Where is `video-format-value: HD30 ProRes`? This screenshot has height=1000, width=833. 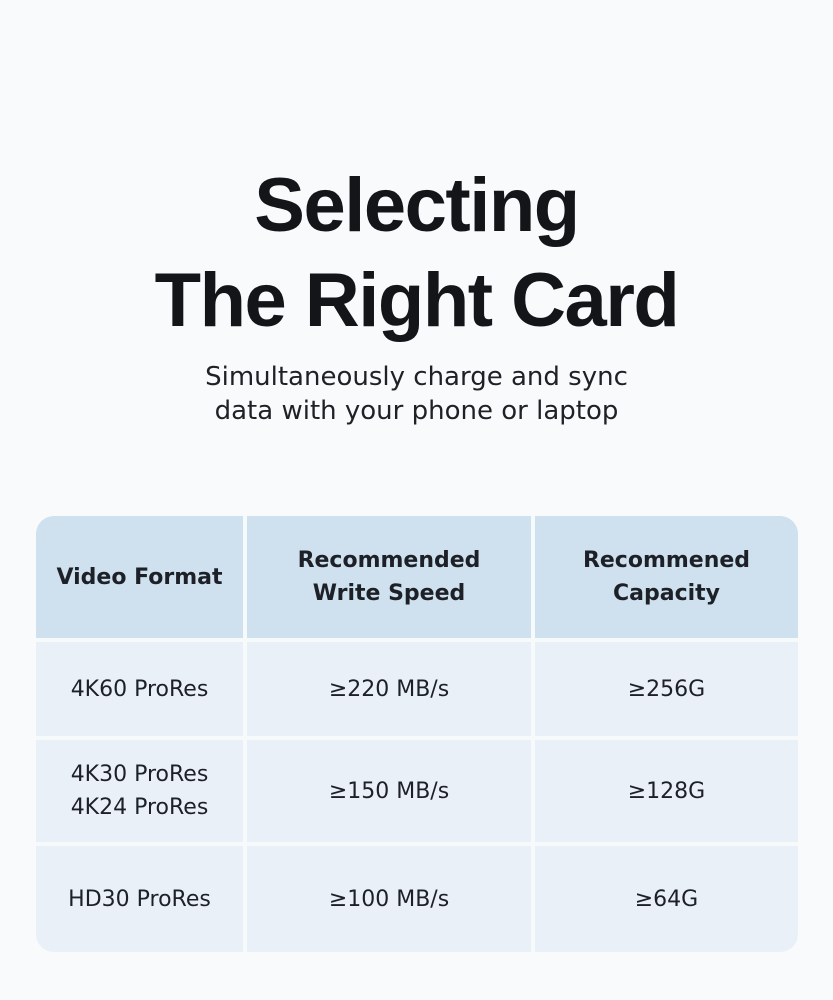
video-format-value: HD30 ProRes is located at coordinates (139, 899).